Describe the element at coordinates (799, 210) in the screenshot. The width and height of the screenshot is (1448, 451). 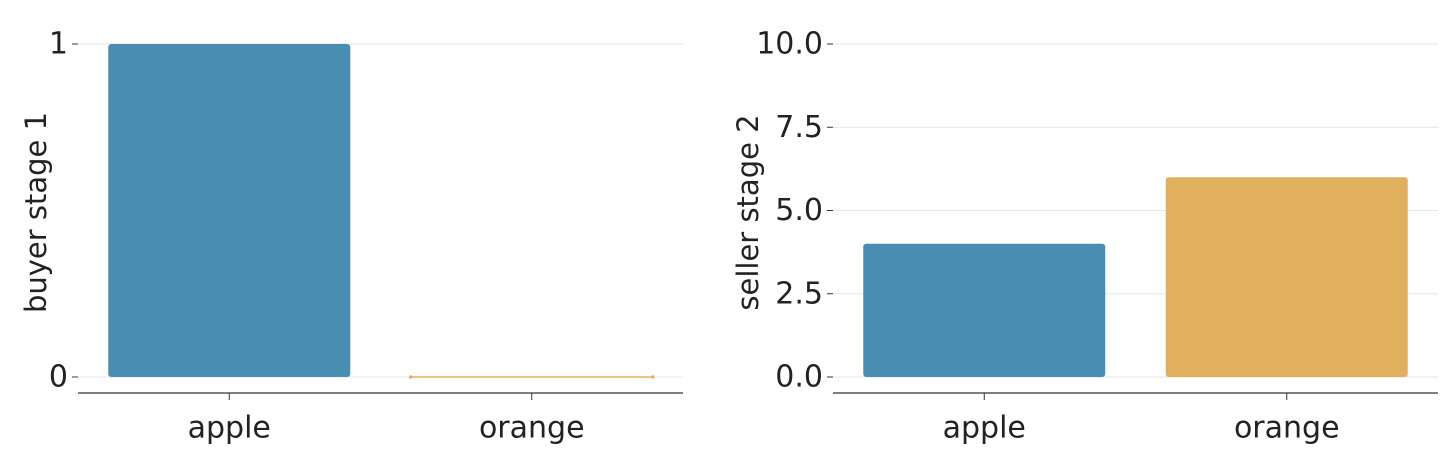
I see `y-tick-label: 5.0` at that location.